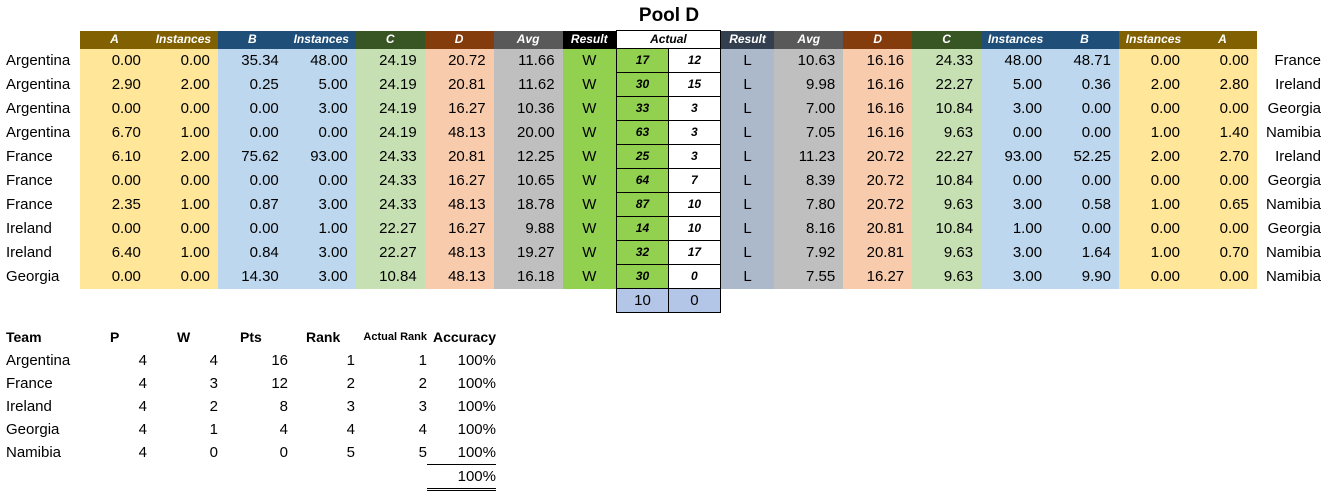 The image size is (1325, 496). What do you see at coordinates (248, 429) in the screenshot?
I see `standings-row: Georgia 4 1 4 4 4 100%` at bounding box center [248, 429].